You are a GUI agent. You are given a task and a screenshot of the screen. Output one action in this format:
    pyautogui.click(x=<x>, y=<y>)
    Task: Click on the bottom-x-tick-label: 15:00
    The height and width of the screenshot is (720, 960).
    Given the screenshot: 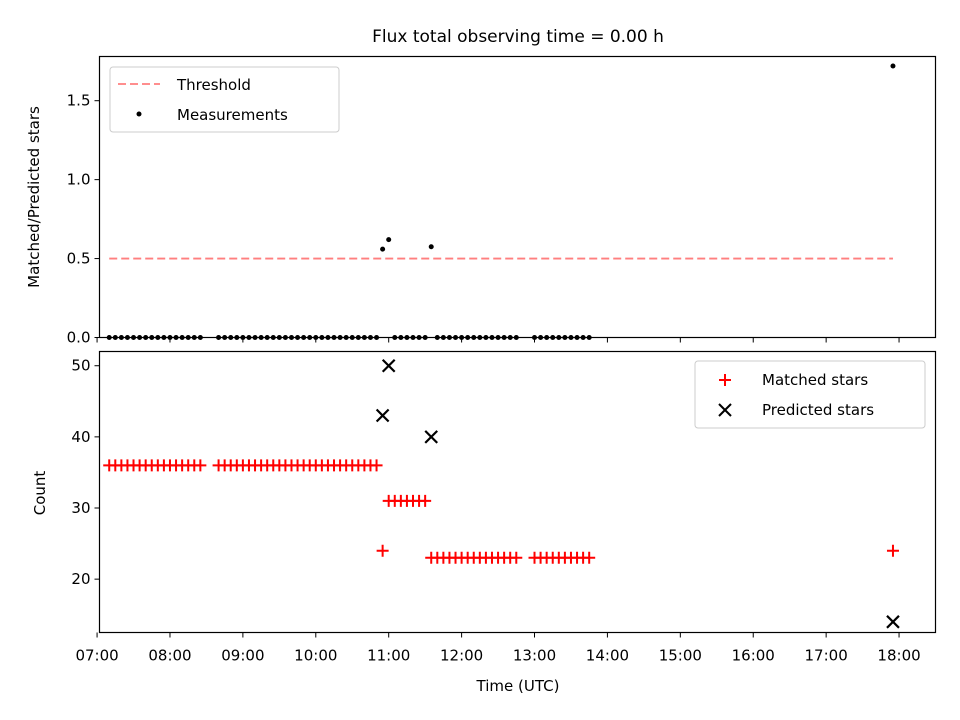 What is the action you would take?
    pyautogui.click(x=680, y=656)
    